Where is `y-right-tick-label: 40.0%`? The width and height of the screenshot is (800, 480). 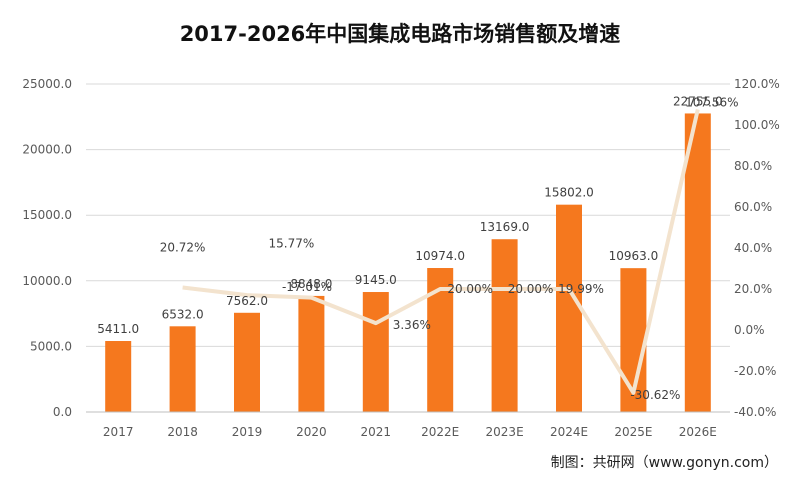
y-right-tick-label: 40.0% is located at coordinates (753, 248).